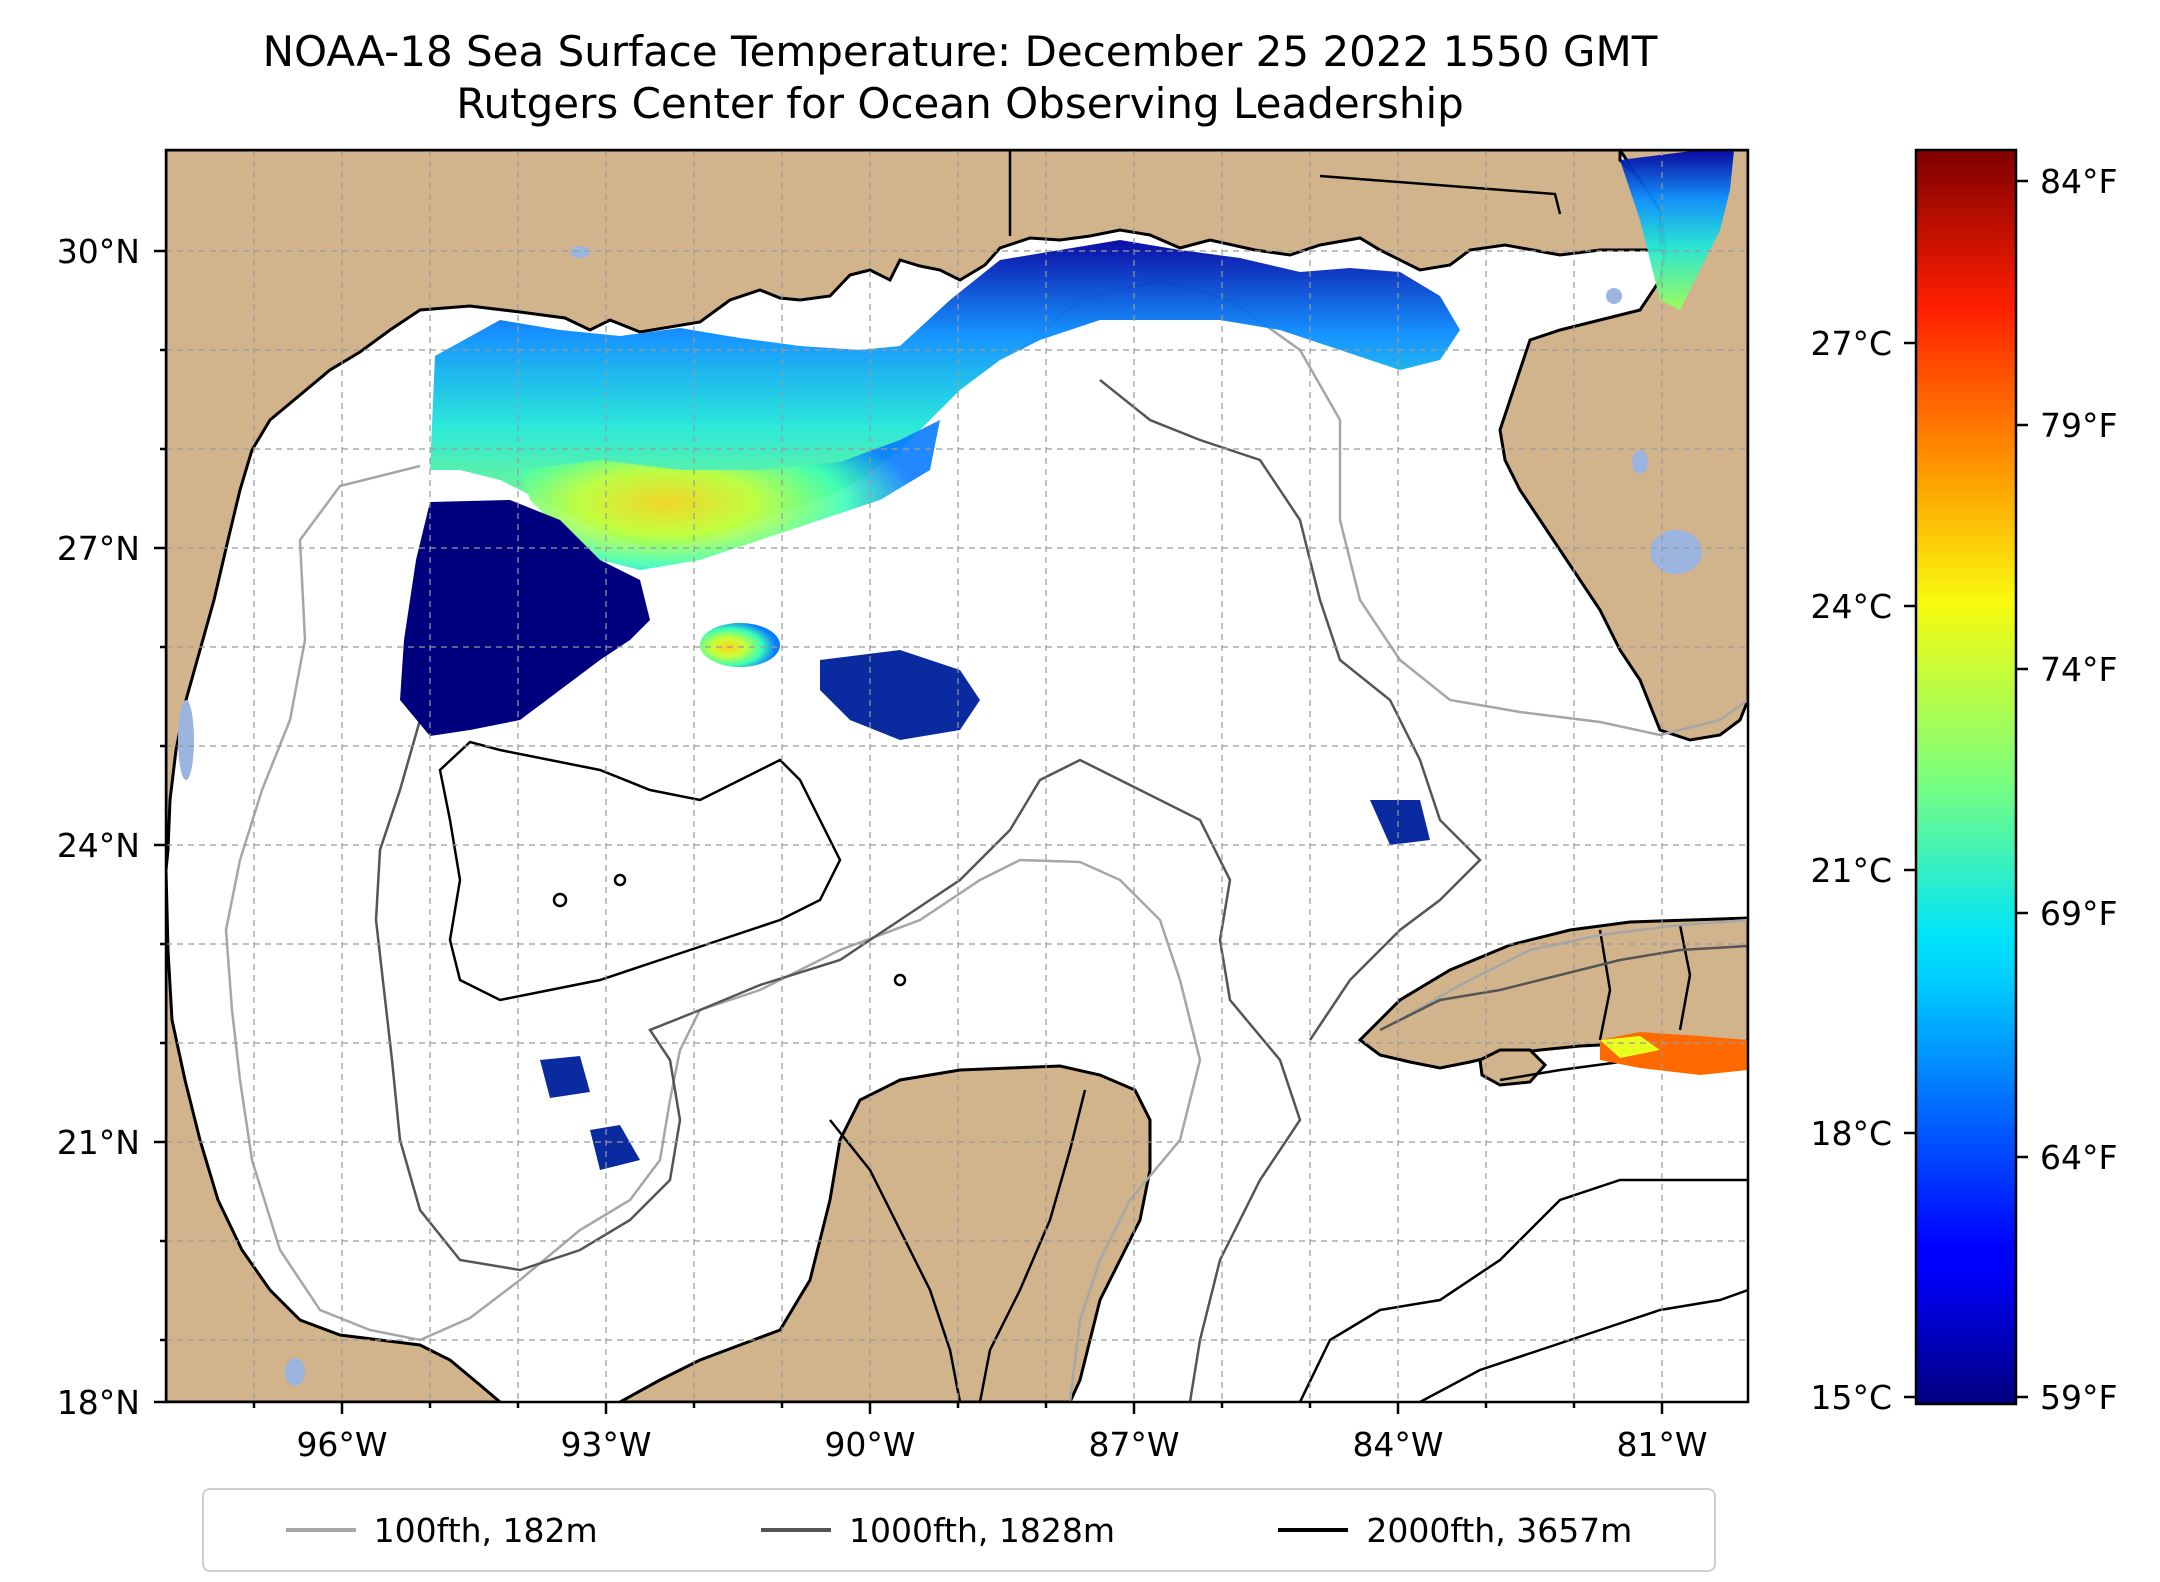 The height and width of the screenshot is (1582, 2160). I want to click on mexico-land, so click(334, 1135).